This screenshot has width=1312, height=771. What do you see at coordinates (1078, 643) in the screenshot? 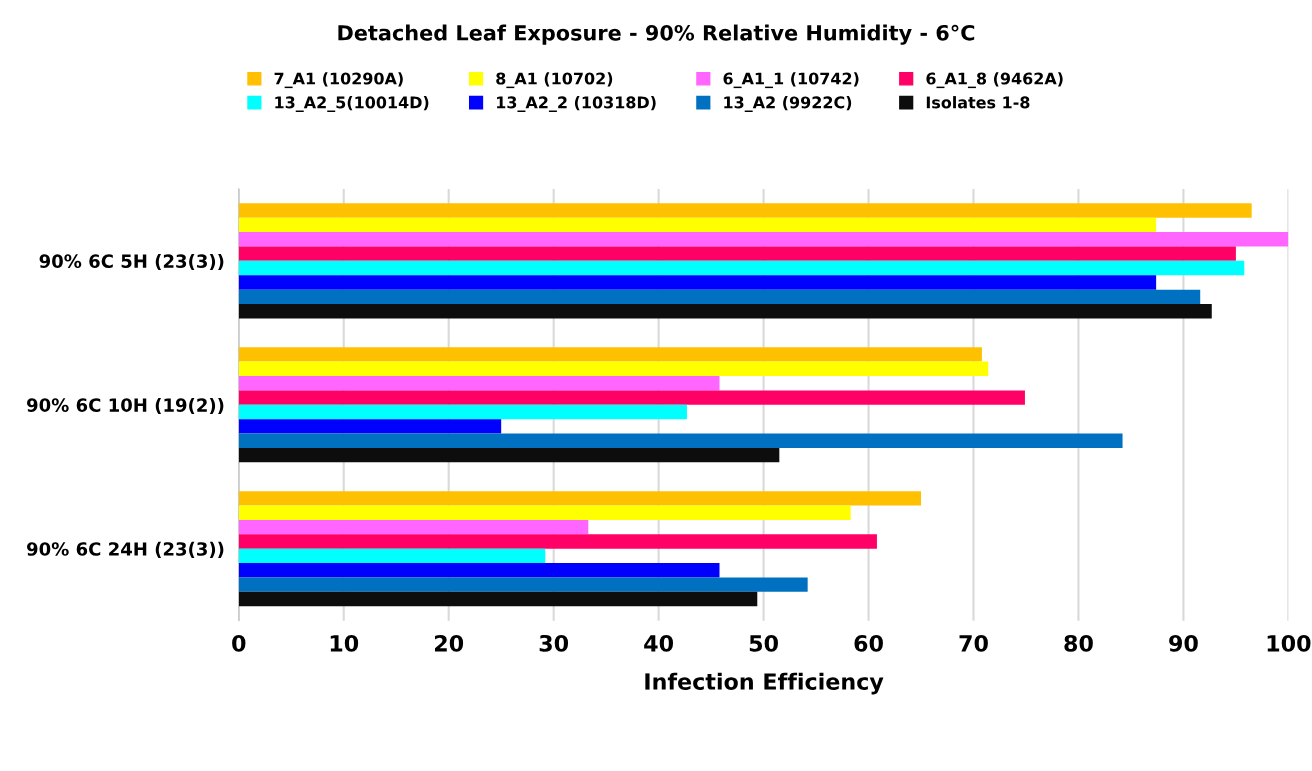
I see `x-tick-label: 80` at bounding box center [1078, 643].